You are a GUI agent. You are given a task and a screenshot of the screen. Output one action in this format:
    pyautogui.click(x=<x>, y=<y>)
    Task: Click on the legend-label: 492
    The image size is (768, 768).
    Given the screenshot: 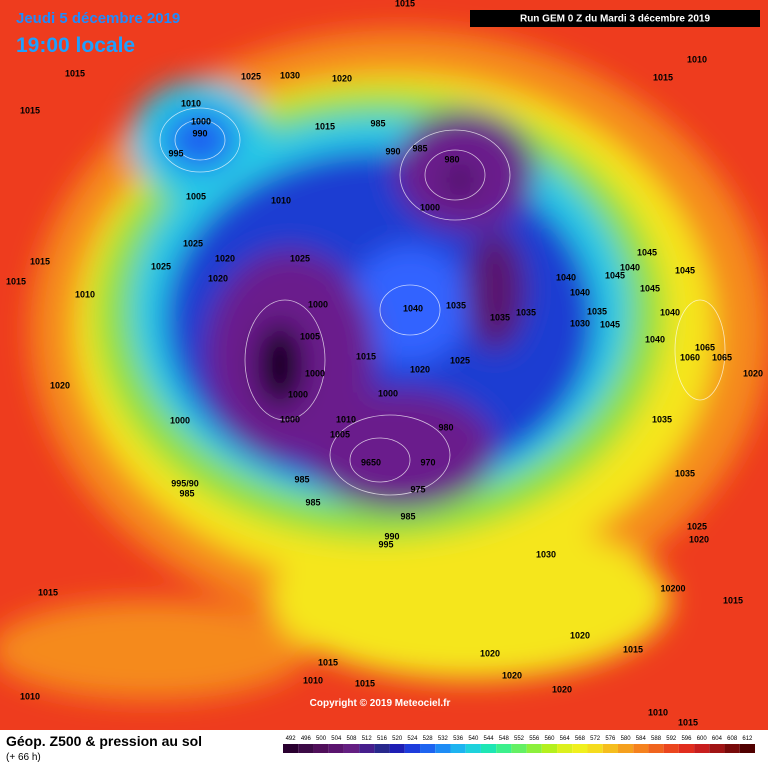 What is the action you would take?
    pyautogui.click(x=291, y=739)
    